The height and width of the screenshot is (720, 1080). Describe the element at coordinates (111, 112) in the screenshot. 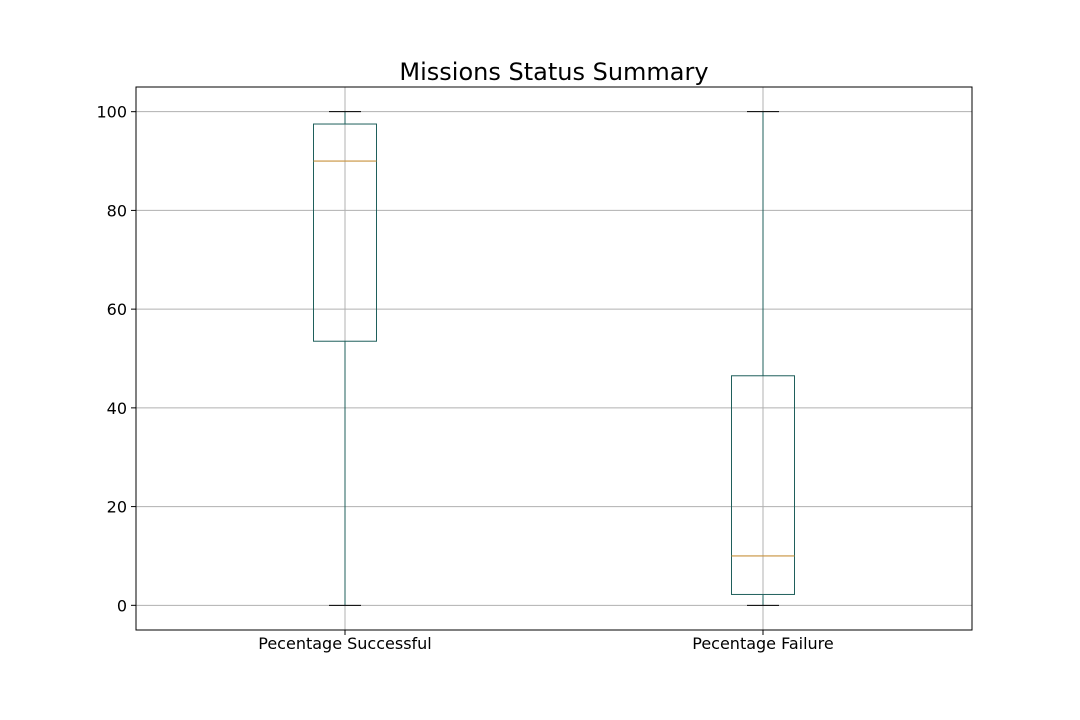

I see `y-tick-label: 100` at that location.